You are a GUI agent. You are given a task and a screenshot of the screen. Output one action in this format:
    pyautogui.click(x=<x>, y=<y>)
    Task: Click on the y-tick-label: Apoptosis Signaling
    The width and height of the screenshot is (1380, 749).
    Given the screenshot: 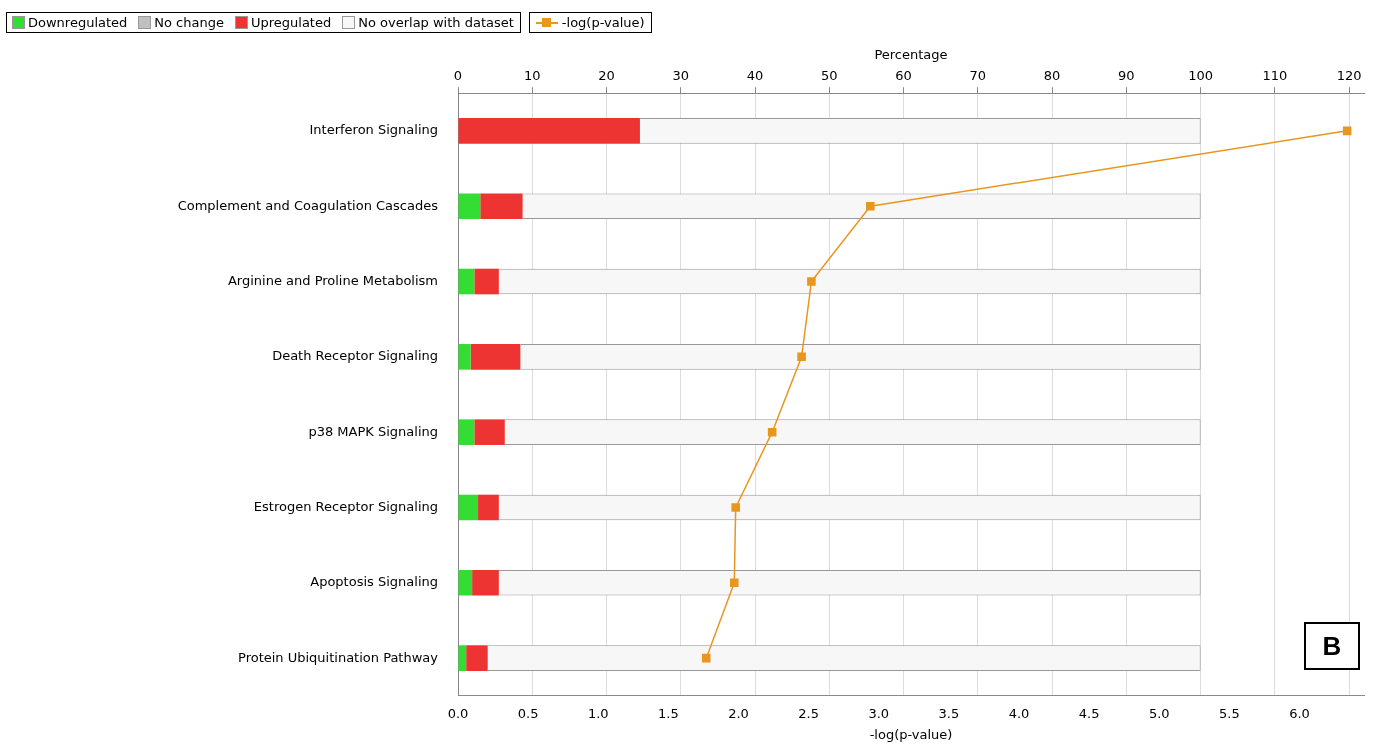 What is the action you would take?
    pyautogui.click(x=374, y=582)
    